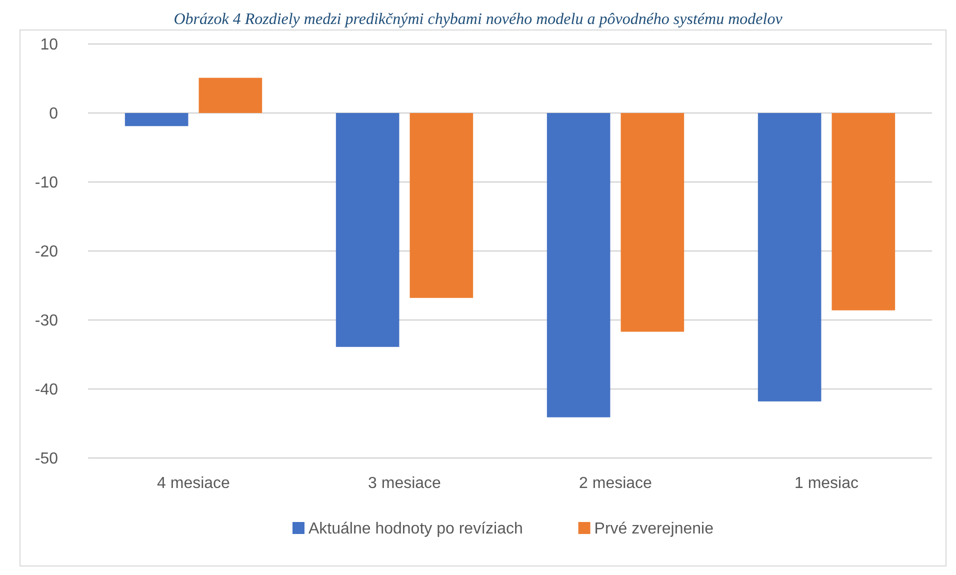  What do you see at coordinates (615, 483) in the screenshot?
I see `x-tick-label: 2 mesiace` at bounding box center [615, 483].